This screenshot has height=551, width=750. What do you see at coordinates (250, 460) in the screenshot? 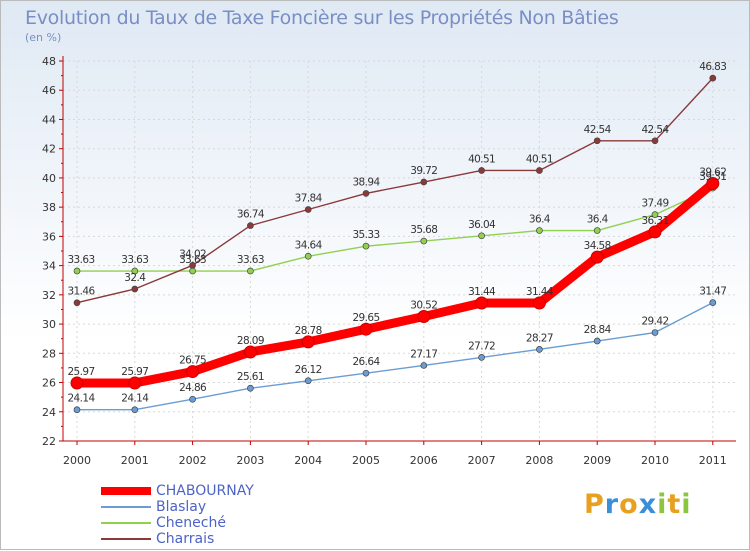
I see `x-tick-label: 2003` at bounding box center [250, 460].